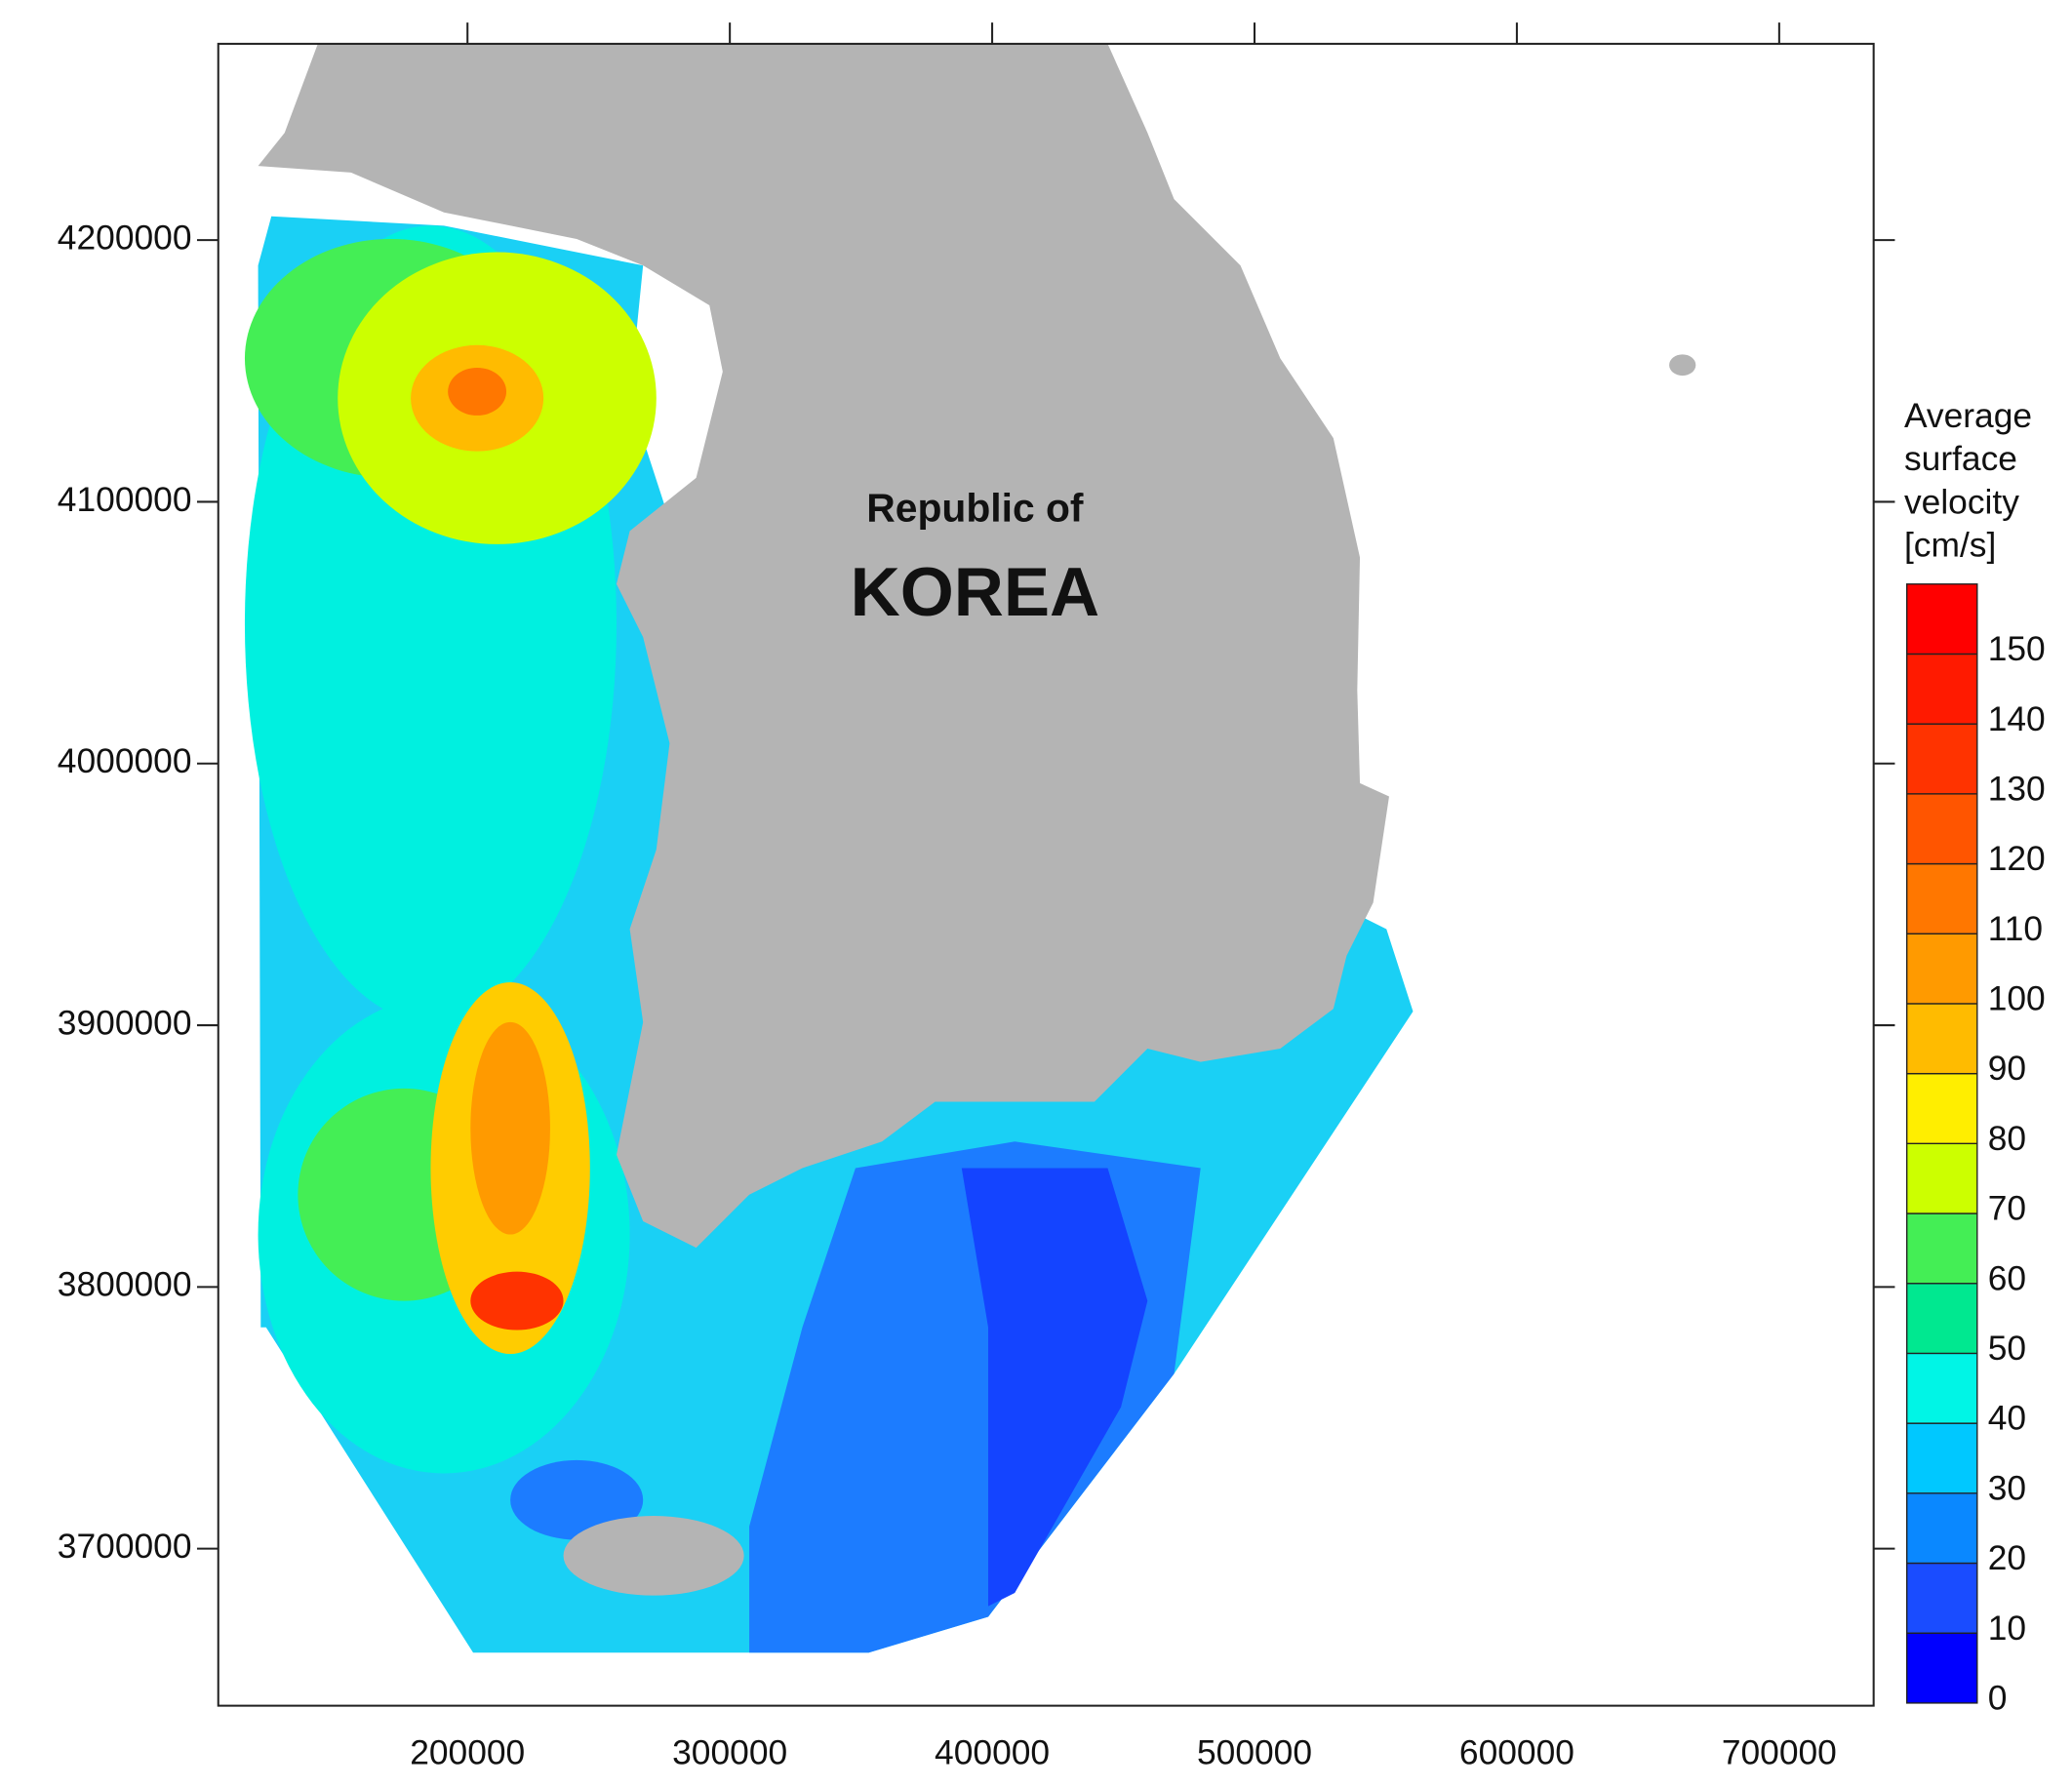 The height and width of the screenshot is (1788, 2072). What do you see at coordinates (2017, 999) in the screenshot?
I see `colorbar-tick-label: 100` at bounding box center [2017, 999].